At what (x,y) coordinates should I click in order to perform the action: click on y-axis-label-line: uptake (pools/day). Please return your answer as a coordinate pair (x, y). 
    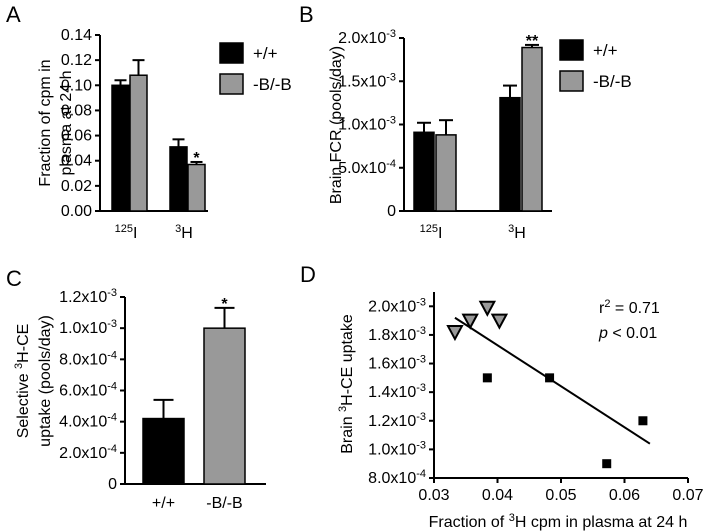
    Looking at the image, I should click on (45, 381).